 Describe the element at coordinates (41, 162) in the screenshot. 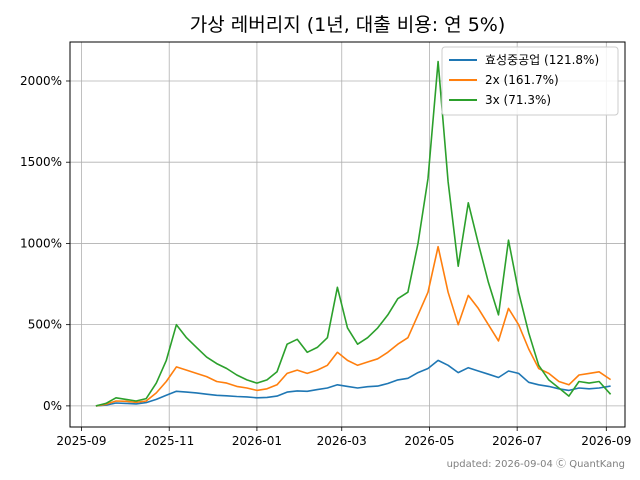

I see `y-tick-label: 1500%` at that location.